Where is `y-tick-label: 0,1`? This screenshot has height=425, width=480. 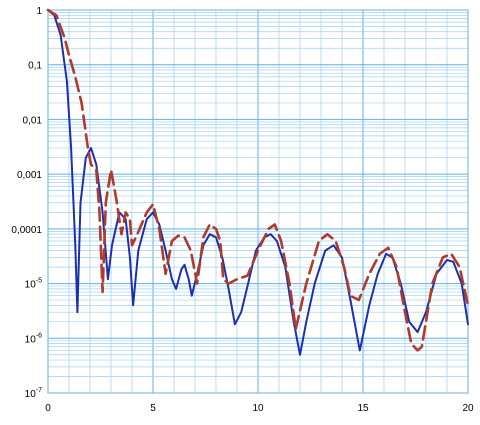 y-tick-label: 0,1 is located at coordinates (35, 66).